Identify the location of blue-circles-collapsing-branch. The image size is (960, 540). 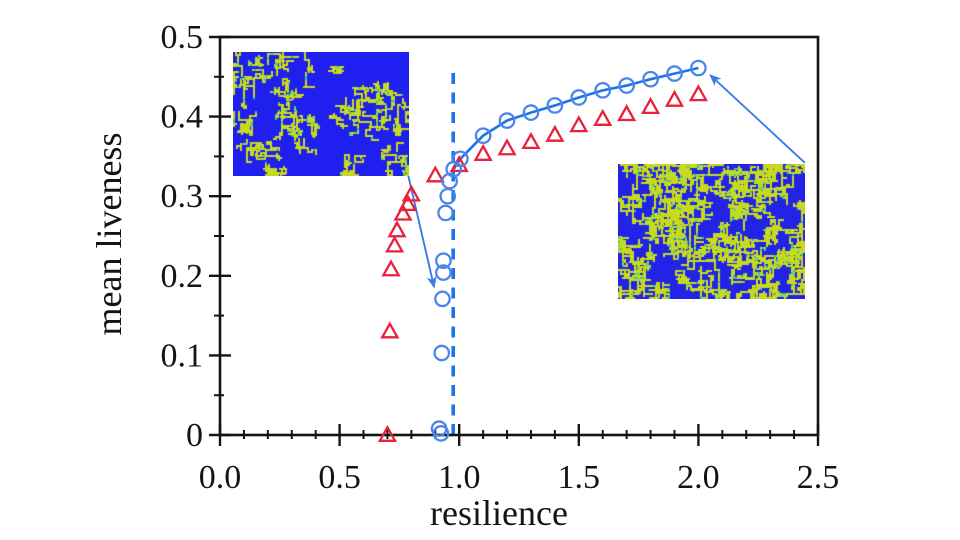
(444, 307).